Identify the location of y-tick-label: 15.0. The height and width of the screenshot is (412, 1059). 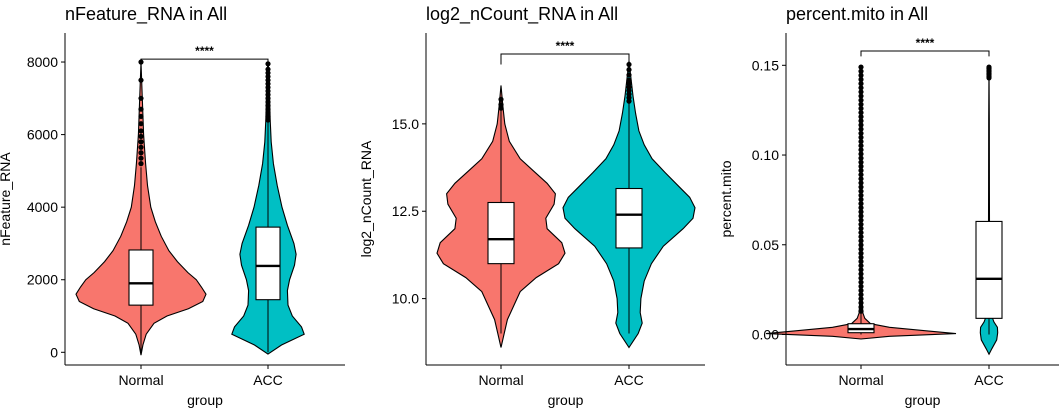
(405, 124).